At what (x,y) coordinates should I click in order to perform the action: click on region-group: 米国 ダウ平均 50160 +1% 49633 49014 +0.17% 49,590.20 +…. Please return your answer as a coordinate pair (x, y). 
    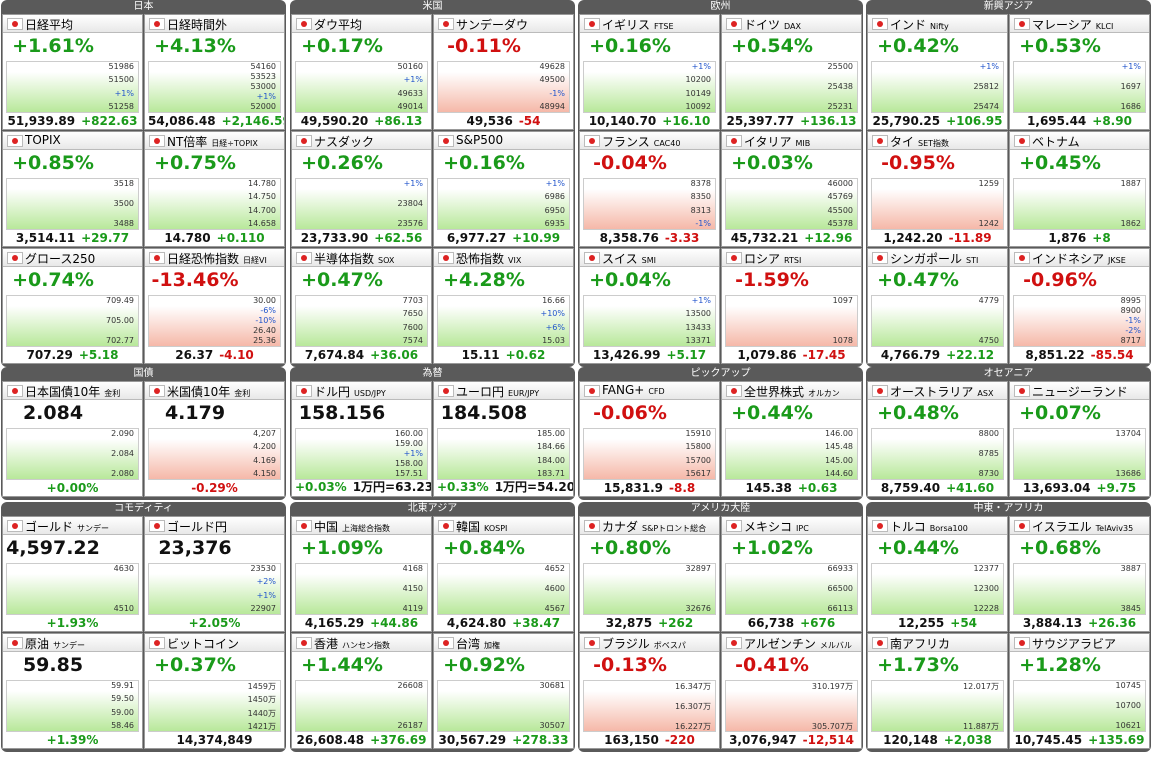
    Looking at the image, I should click on (432, 183).